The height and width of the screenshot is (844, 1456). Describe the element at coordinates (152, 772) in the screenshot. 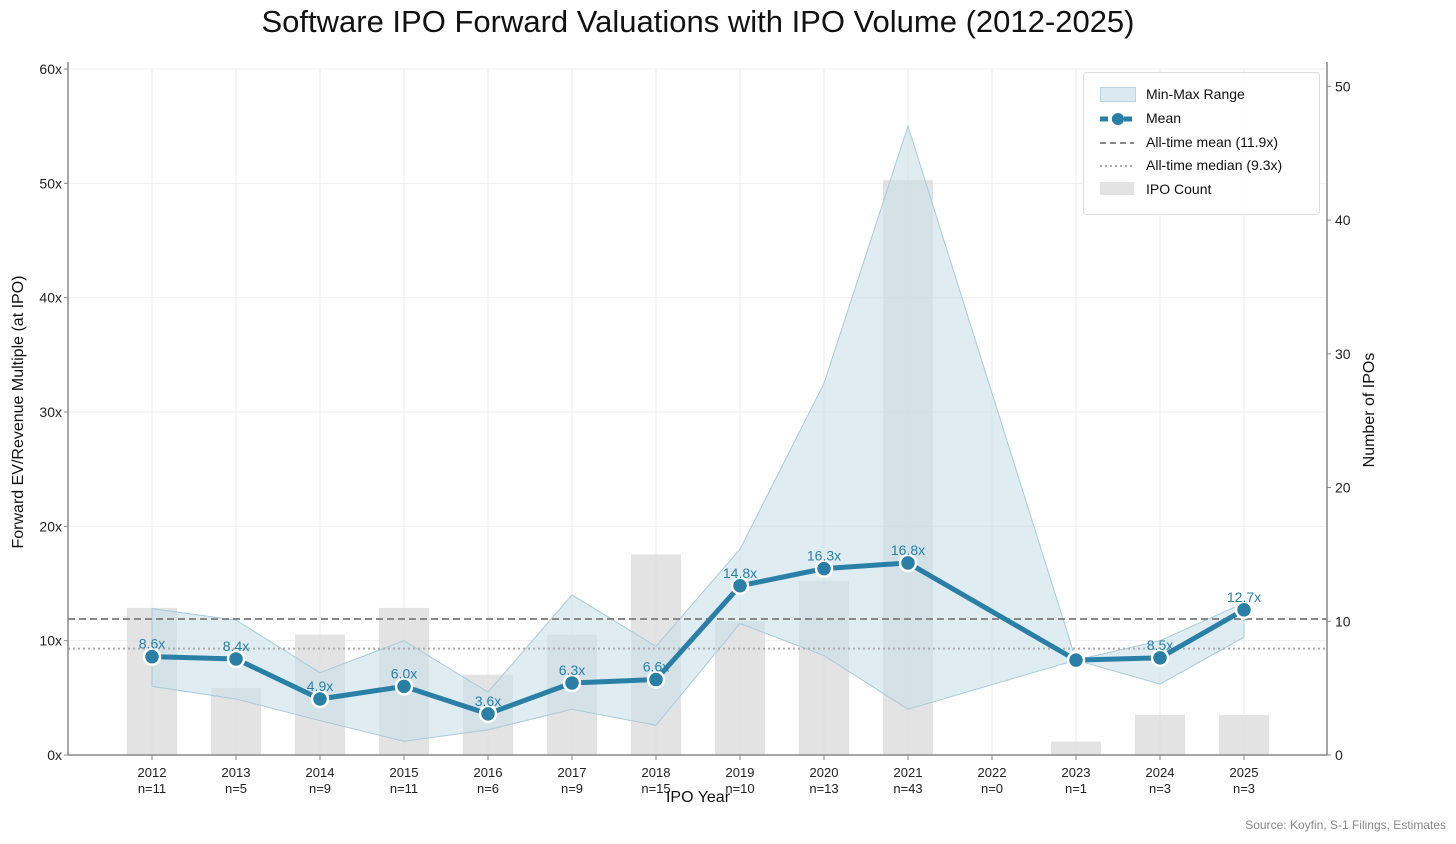

I see `x-tick-label: 2012` at that location.